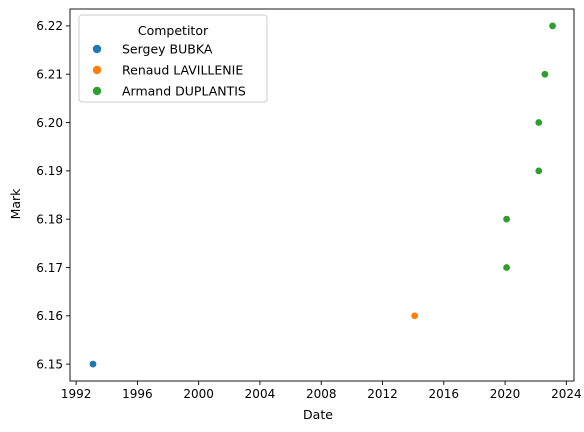 The height and width of the screenshot is (432, 584). Describe the element at coordinates (444, 394) in the screenshot. I see `x-tick-label: 2016` at that location.